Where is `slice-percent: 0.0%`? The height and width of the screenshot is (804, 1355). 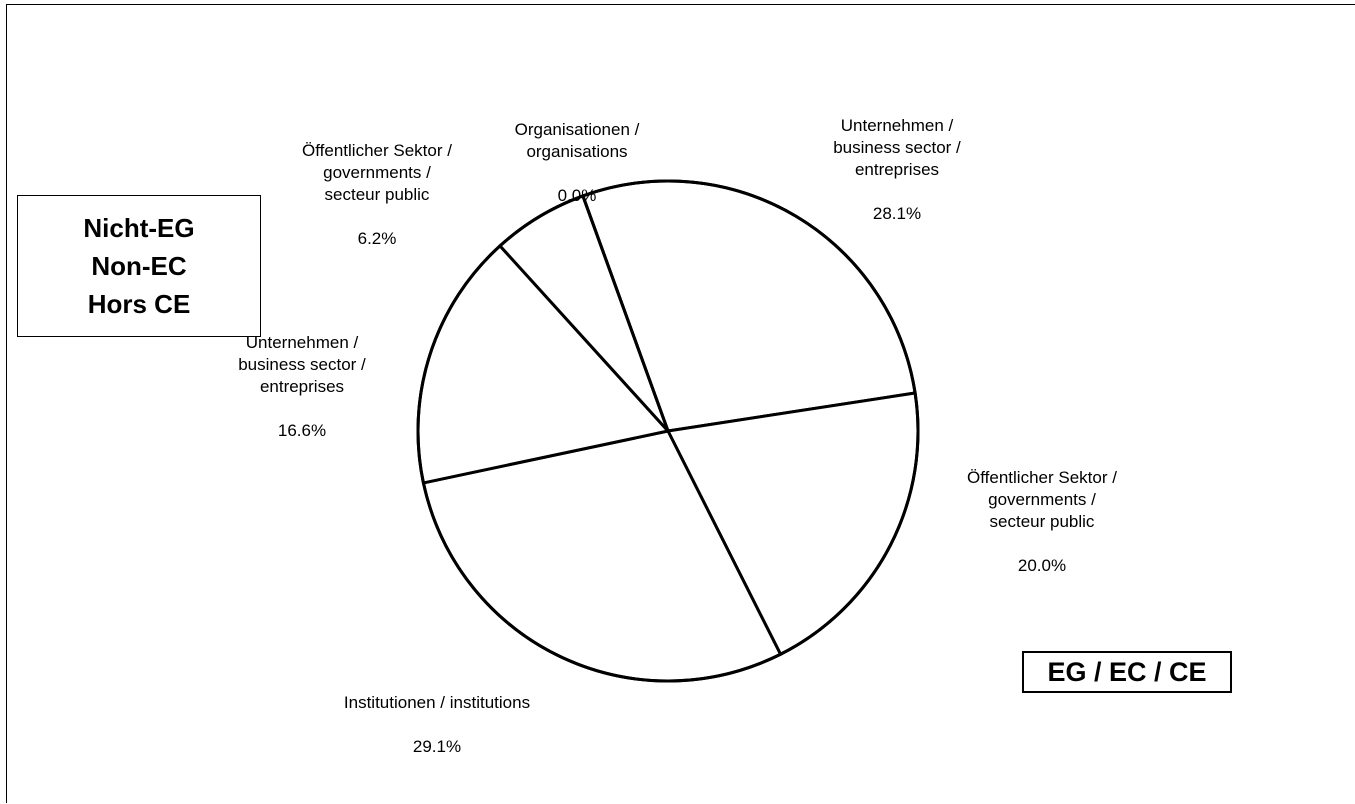 slice-percent: 0.0% is located at coordinates (577, 195).